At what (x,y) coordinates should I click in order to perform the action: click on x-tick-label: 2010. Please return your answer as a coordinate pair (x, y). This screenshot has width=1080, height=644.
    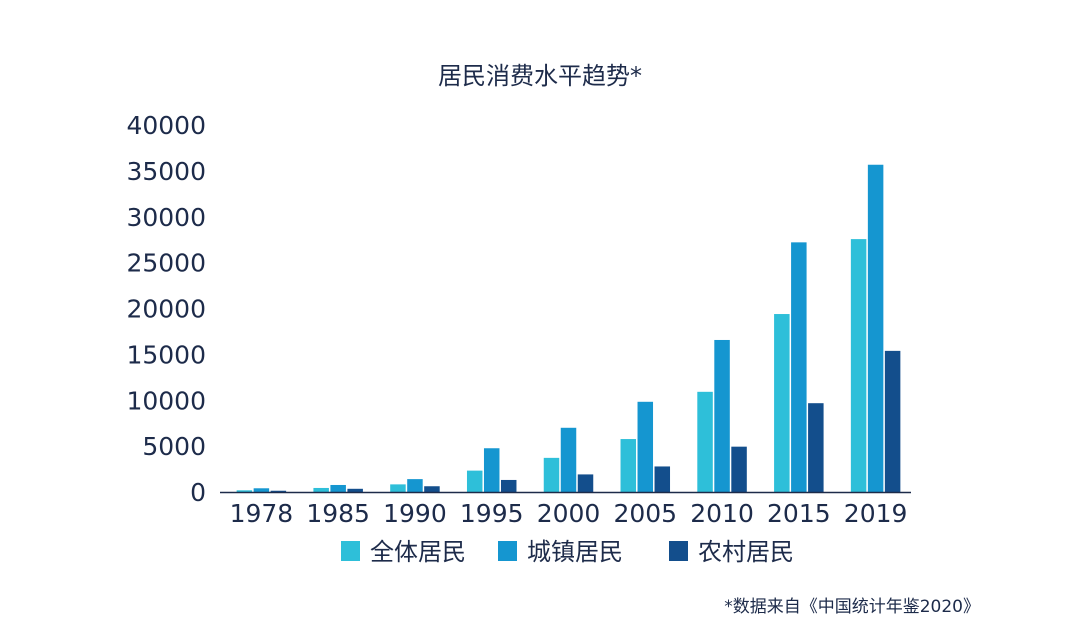
    Looking at the image, I should click on (722, 513).